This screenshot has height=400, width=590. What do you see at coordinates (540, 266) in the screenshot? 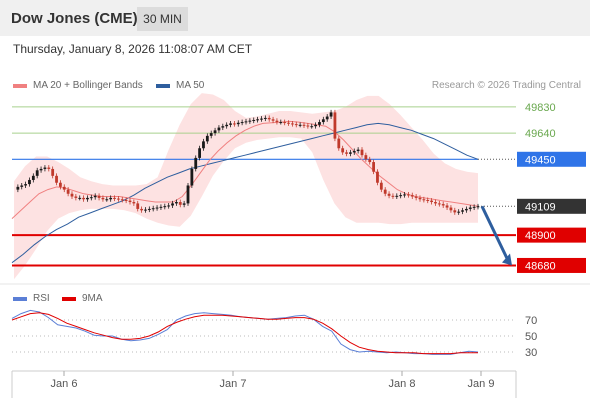
I see `level-label-48680: 48680` at bounding box center [540, 266].